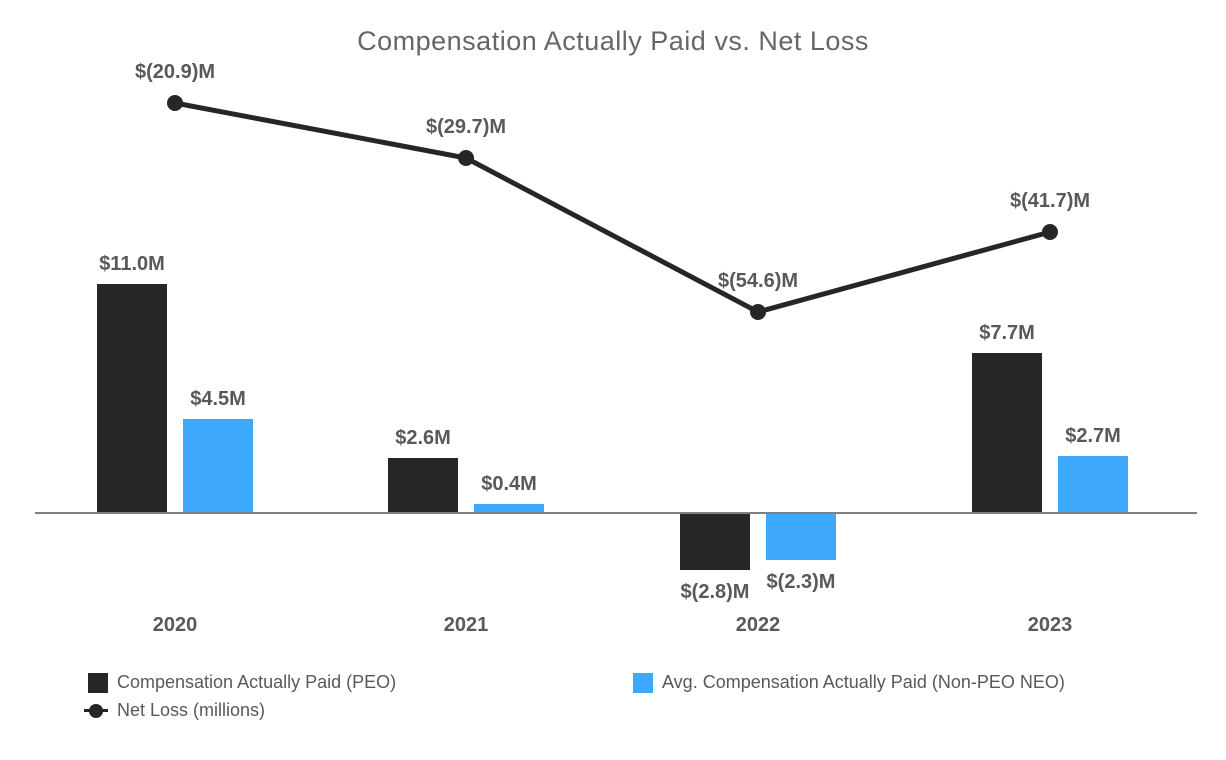 This screenshot has height=760, width=1226. Describe the element at coordinates (616, 513) in the screenshot. I see `x-axis-line` at that location.